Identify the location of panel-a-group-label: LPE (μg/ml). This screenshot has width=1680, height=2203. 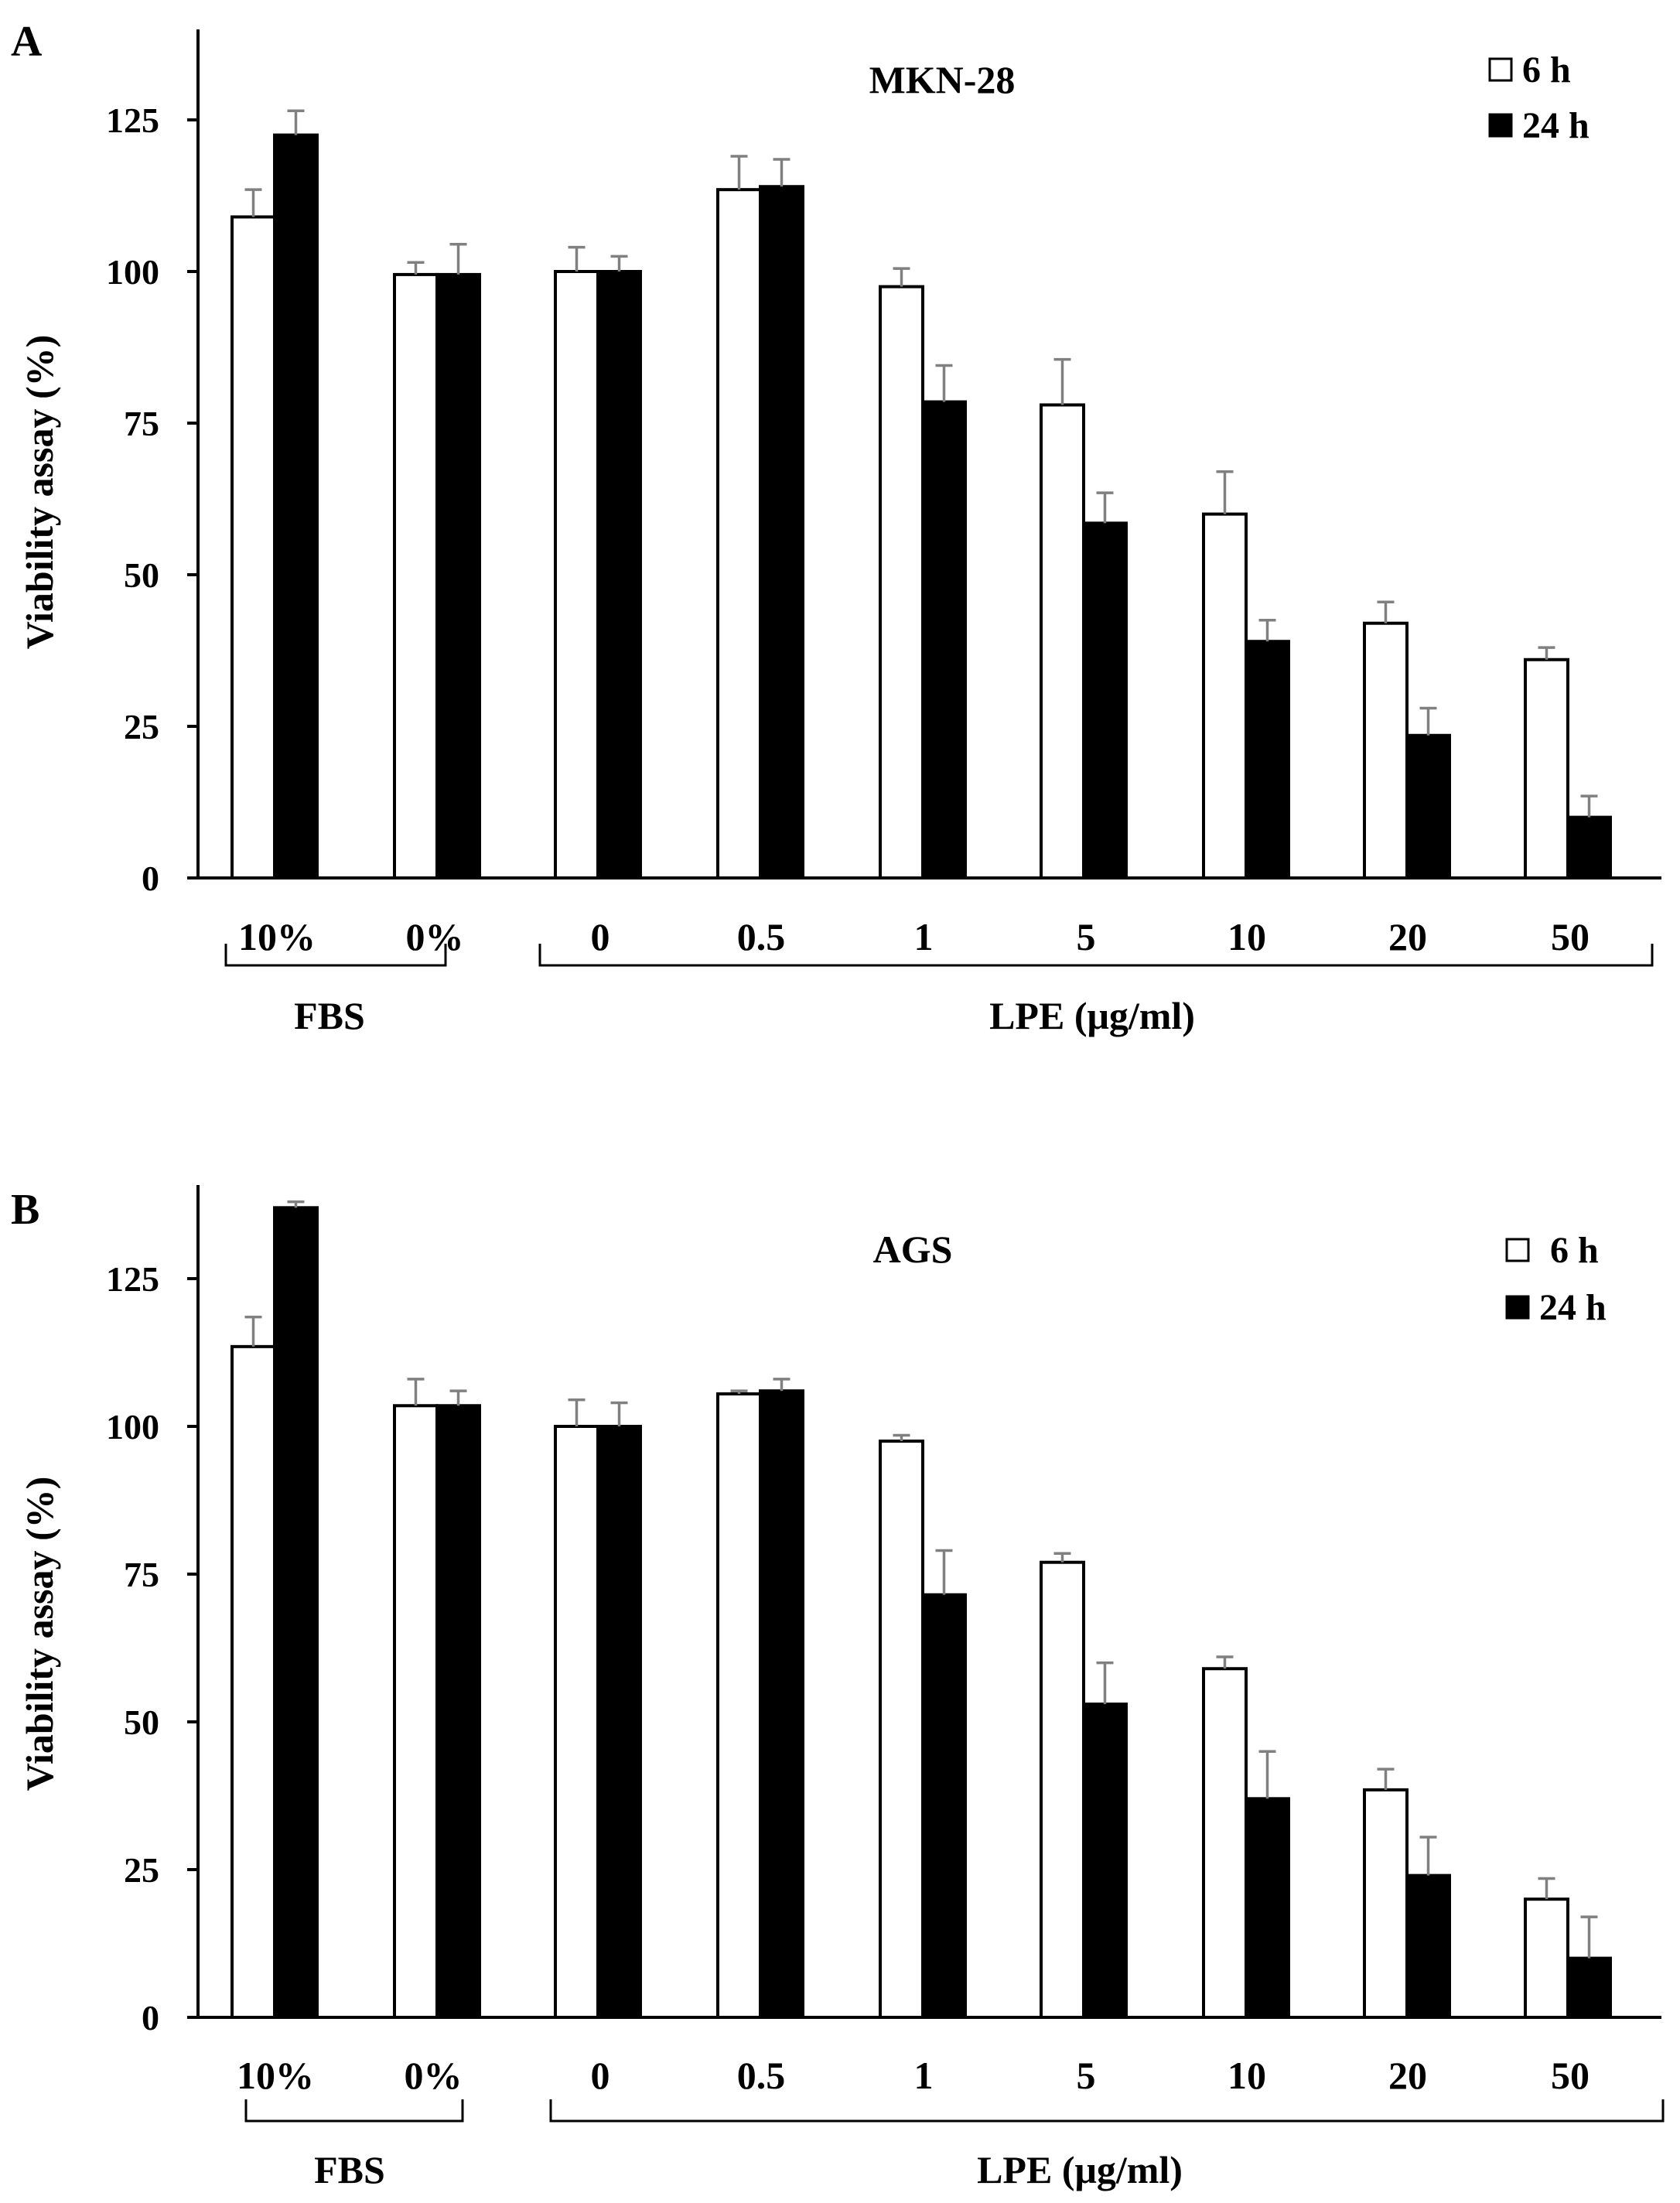
(1092, 1015).